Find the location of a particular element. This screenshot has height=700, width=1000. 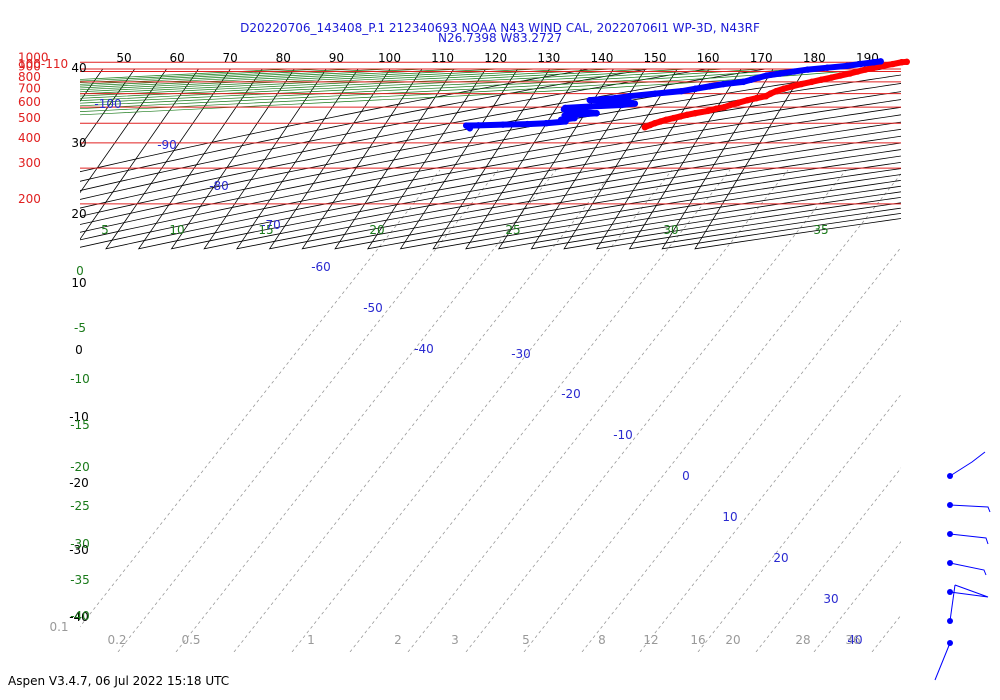

mixing-ratio-label: 2 is located at coordinates (398, 640).